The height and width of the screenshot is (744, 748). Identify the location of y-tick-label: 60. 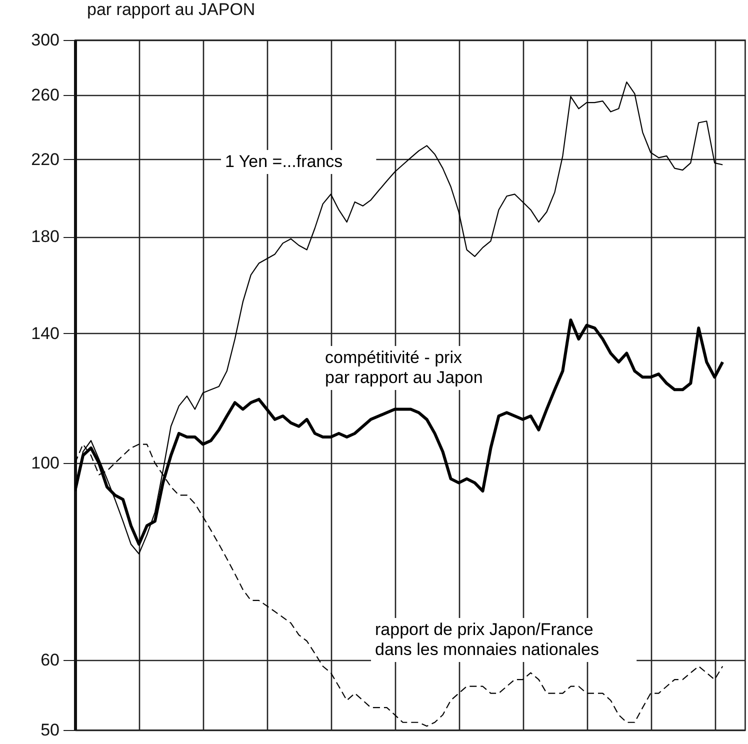
(50, 660).